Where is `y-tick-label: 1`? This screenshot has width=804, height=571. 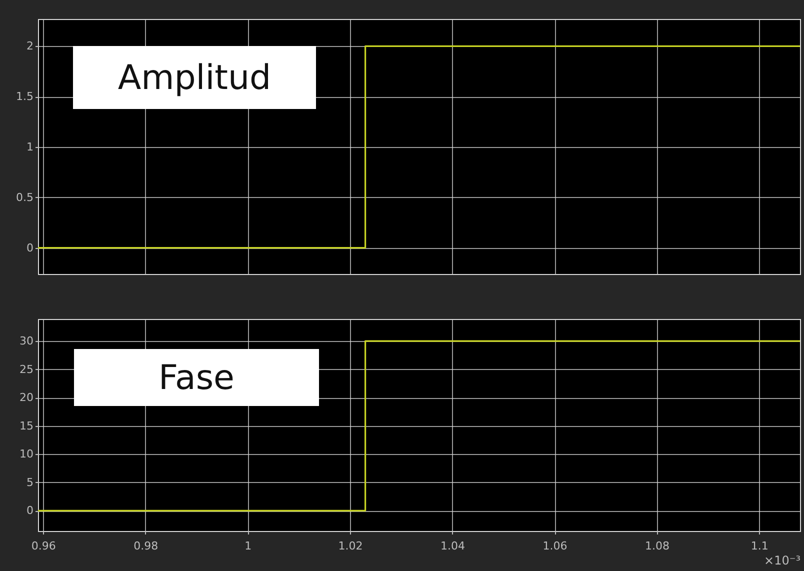 y-tick-label: 1 is located at coordinates (30, 147).